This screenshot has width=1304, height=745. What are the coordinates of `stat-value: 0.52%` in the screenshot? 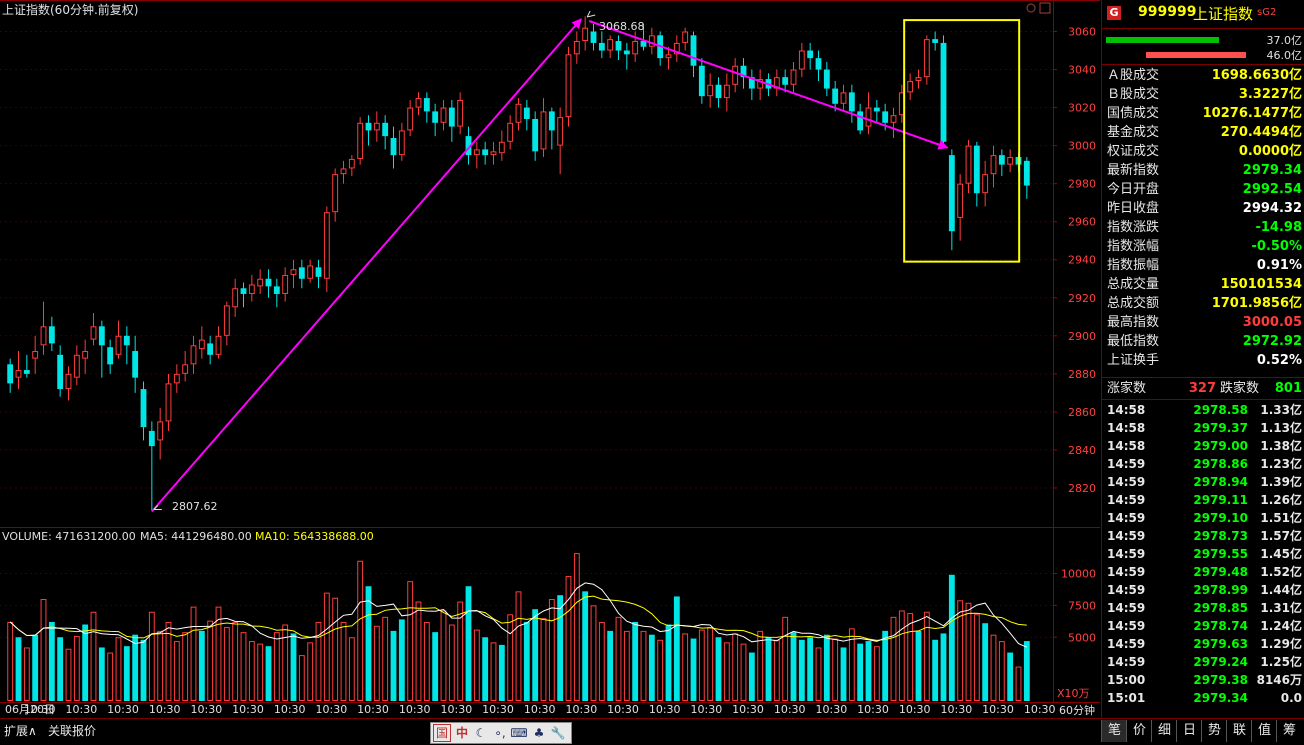 It's located at (1279, 360).